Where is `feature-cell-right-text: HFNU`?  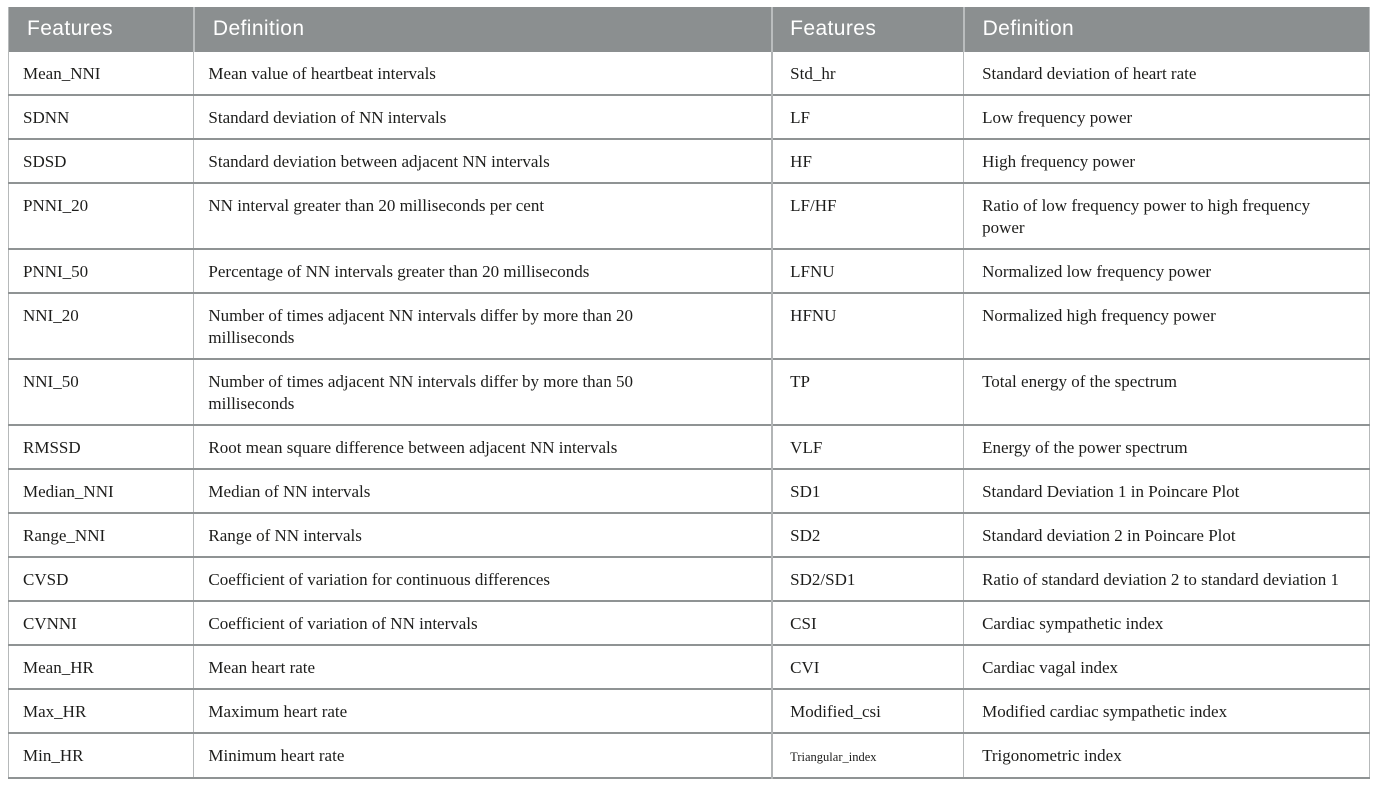 feature-cell-right-text: HFNU is located at coordinates (813, 315).